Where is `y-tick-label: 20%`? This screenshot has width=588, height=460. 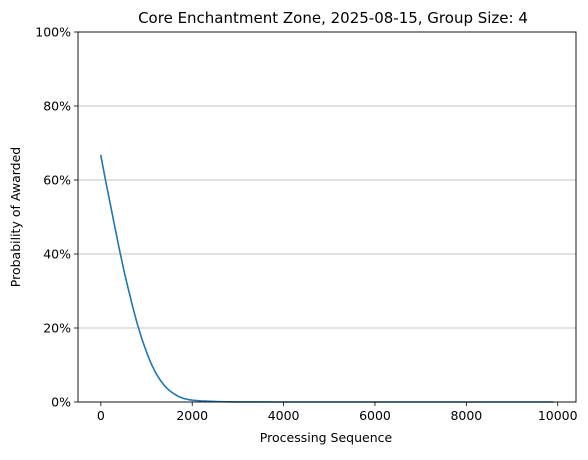
y-tick-label: 20% is located at coordinates (57, 328).